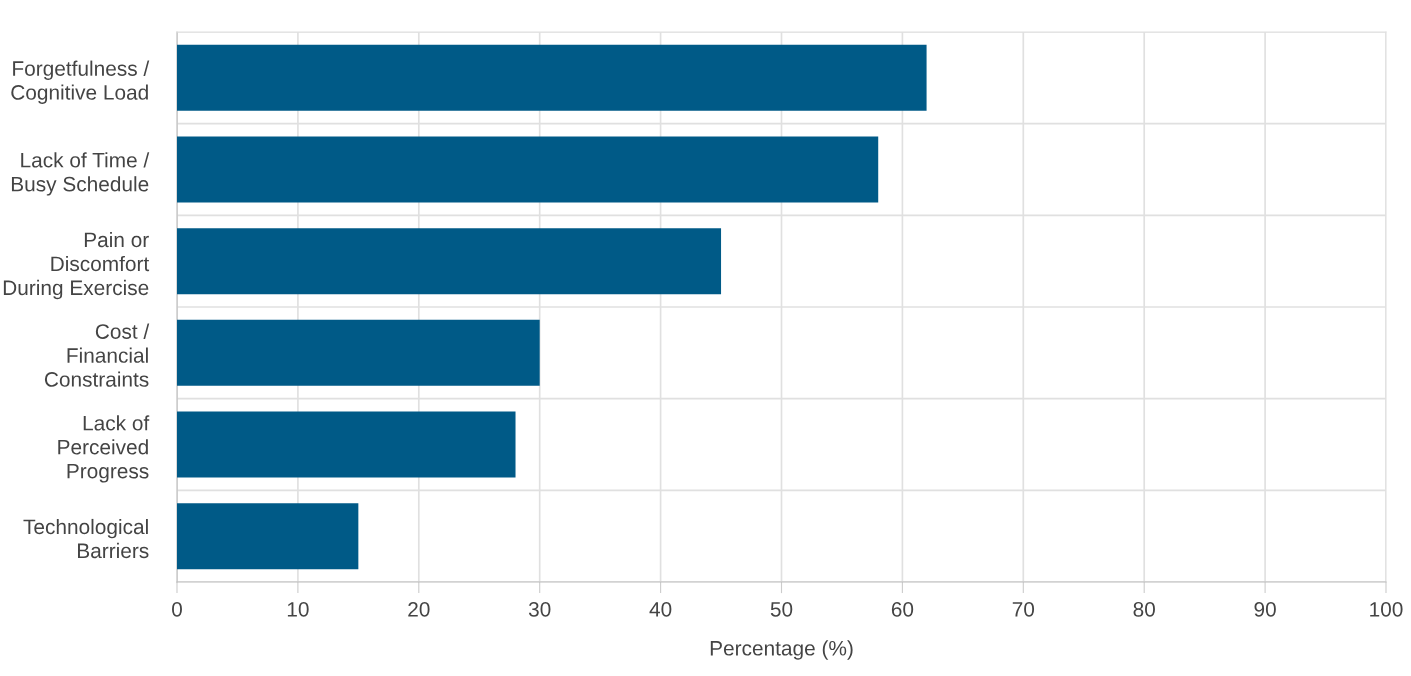 The width and height of the screenshot is (1411, 676). Describe the element at coordinates (660, 609) in the screenshot. I see `x-tick-label: 40` at that location.